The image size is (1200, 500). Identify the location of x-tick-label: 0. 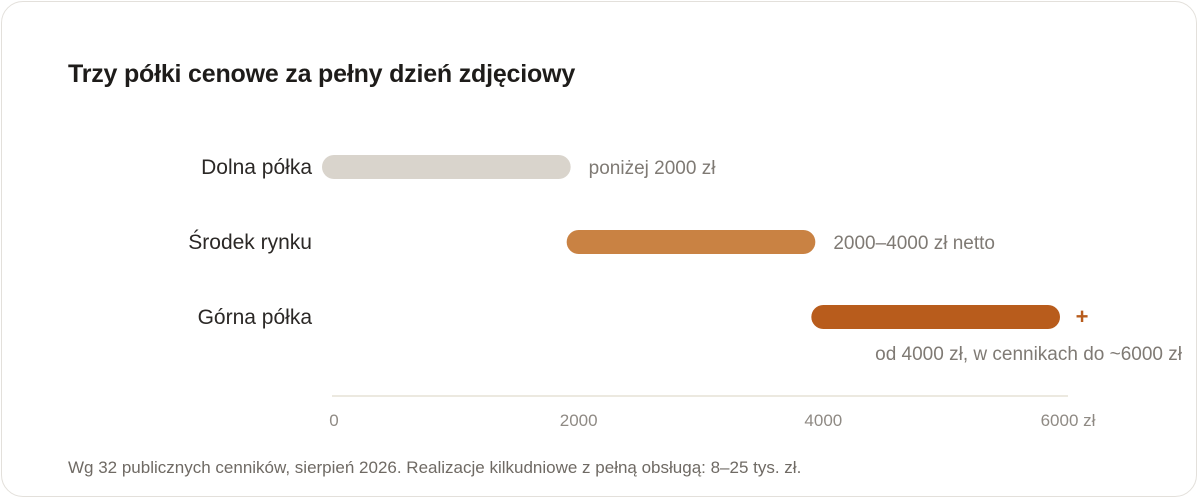
(333, 420).